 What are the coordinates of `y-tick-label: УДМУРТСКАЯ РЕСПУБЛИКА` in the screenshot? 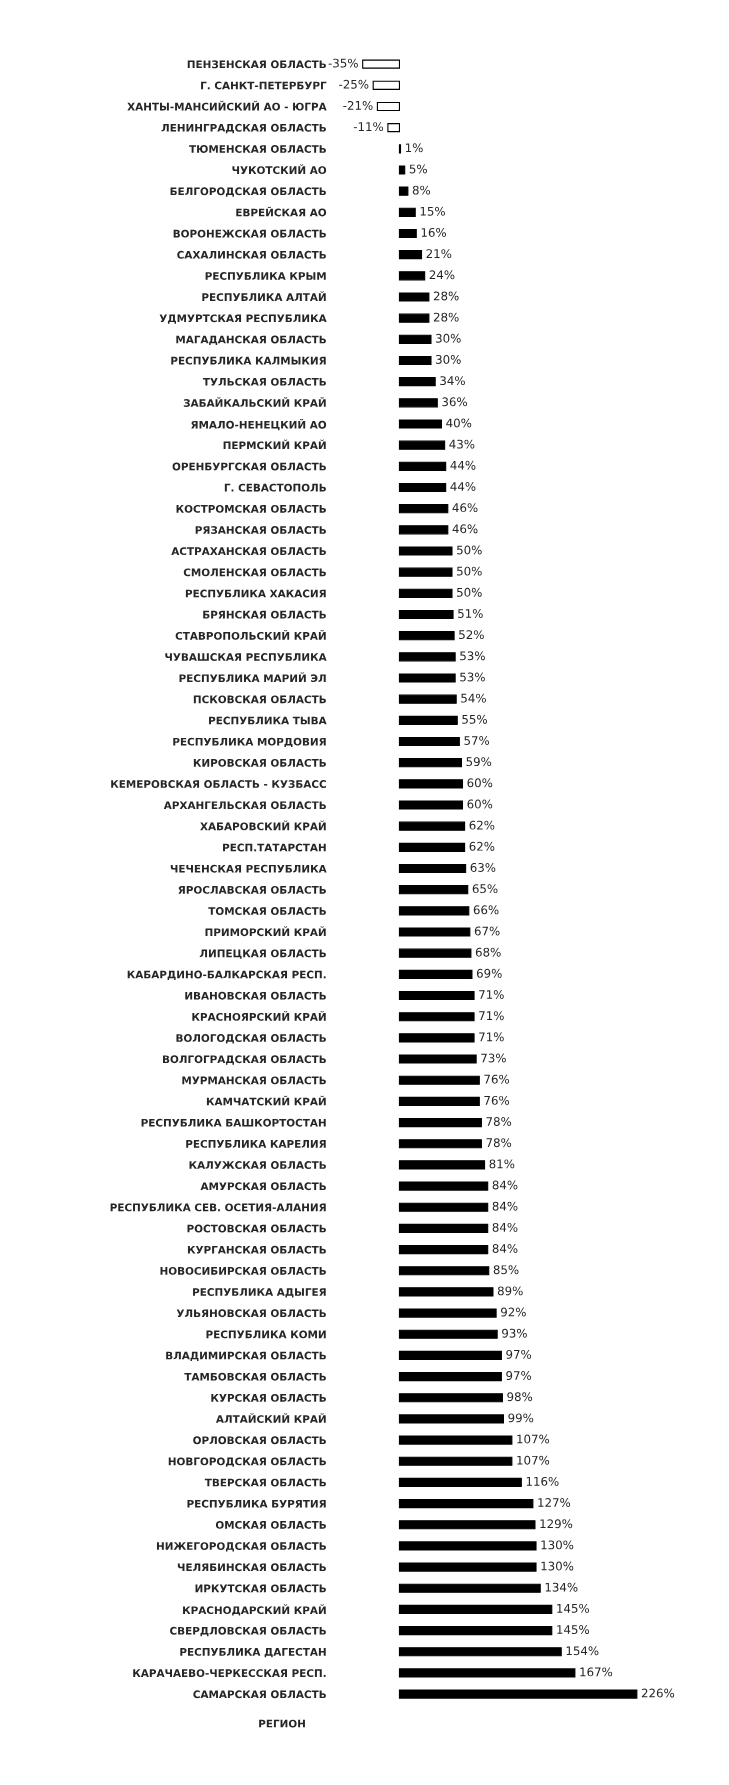 It's located at (243, 319).